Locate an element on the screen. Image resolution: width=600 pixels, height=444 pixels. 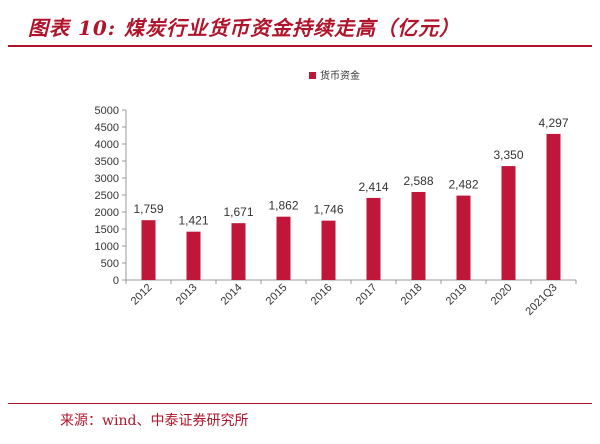
y-tick-label: 3000 is located at coordinates (107, 179).